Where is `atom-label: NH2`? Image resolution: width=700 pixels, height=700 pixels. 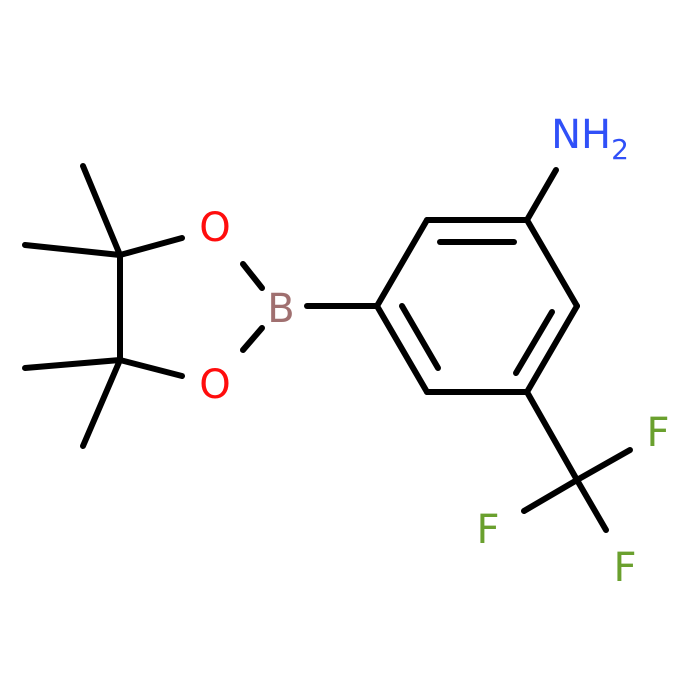 atom-label: NH2 is located at coordinates (590, 139).